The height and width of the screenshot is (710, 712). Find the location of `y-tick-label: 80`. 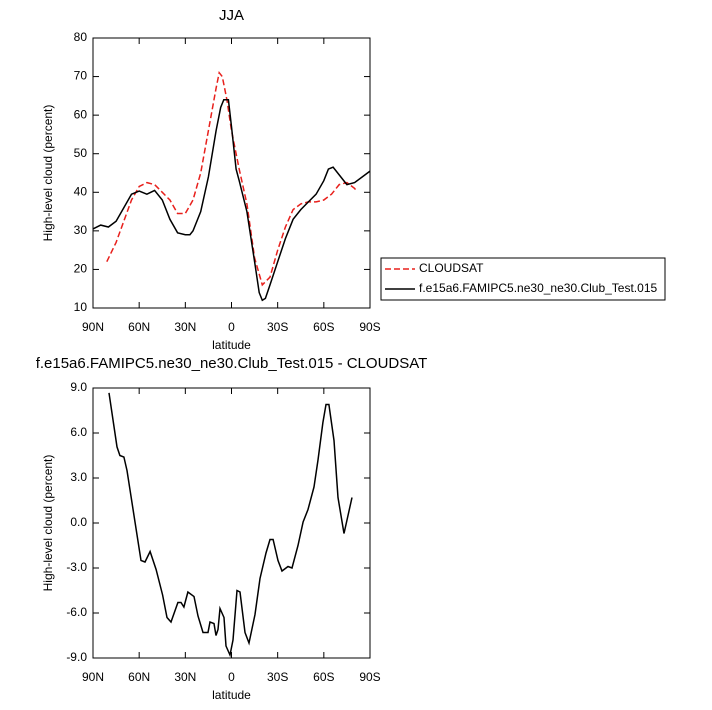

y-tick-label: 80 is located at coordinates (81, 37).